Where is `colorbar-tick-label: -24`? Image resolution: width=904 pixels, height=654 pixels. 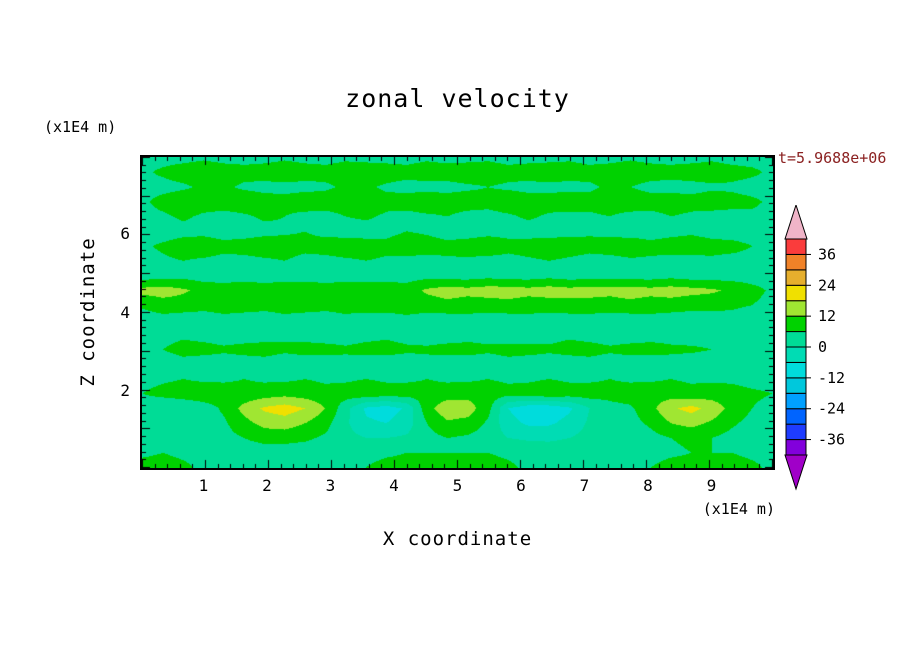 colorbar-tick-label: -24 is located at coordinates (831, 409).